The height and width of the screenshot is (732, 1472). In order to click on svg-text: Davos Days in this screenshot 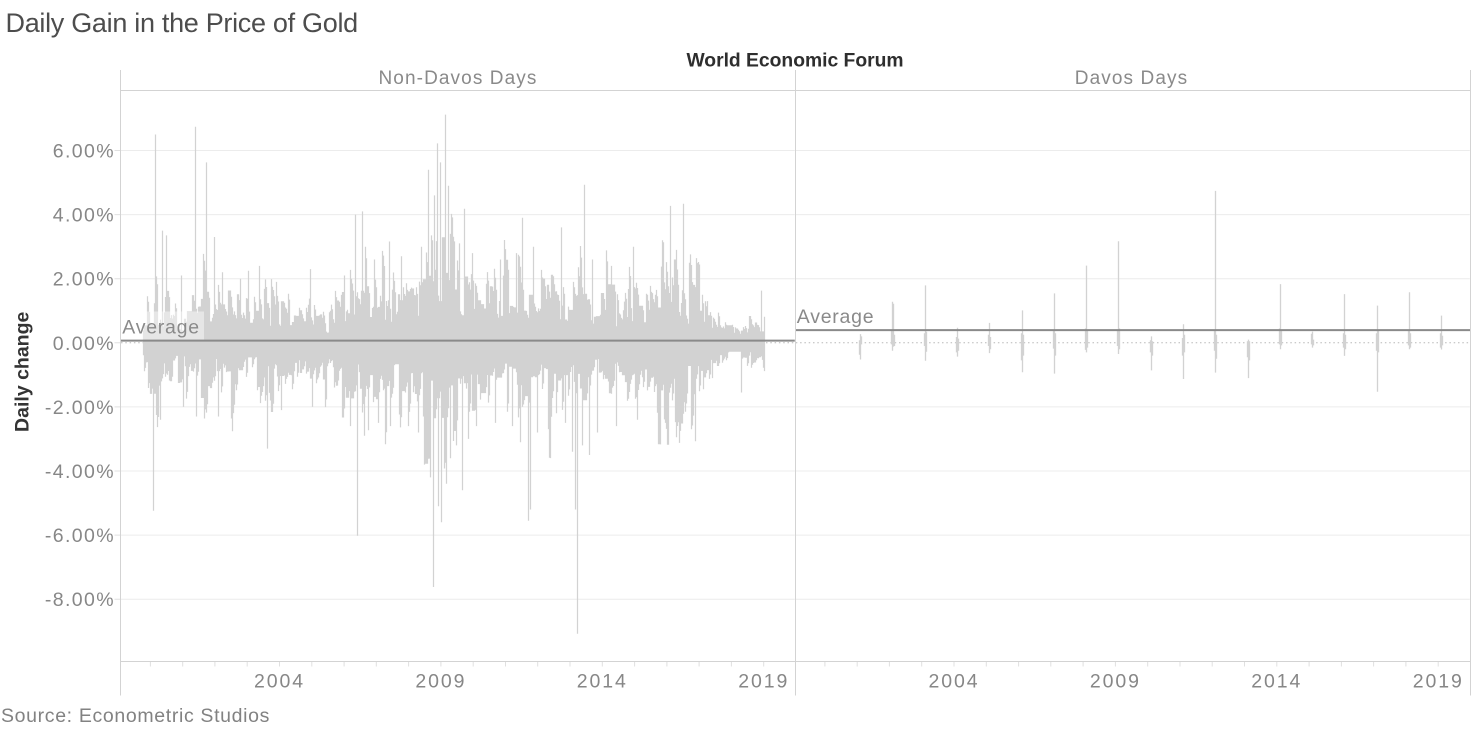, I will do `click(1131, 78)`.